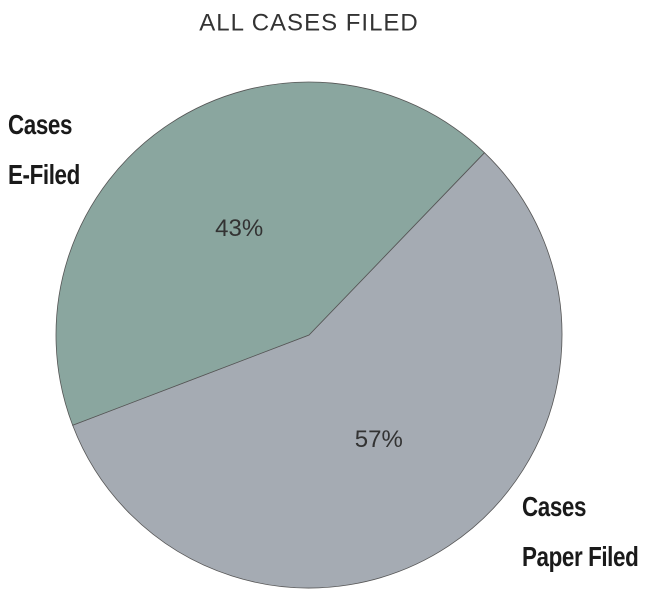 Image resolution: width=646 pixels, height=604 pixels. What do you see at coordinates (239, 228) in the screenshot?
I see `value-label: 43%` at bounding box center [239, 228].